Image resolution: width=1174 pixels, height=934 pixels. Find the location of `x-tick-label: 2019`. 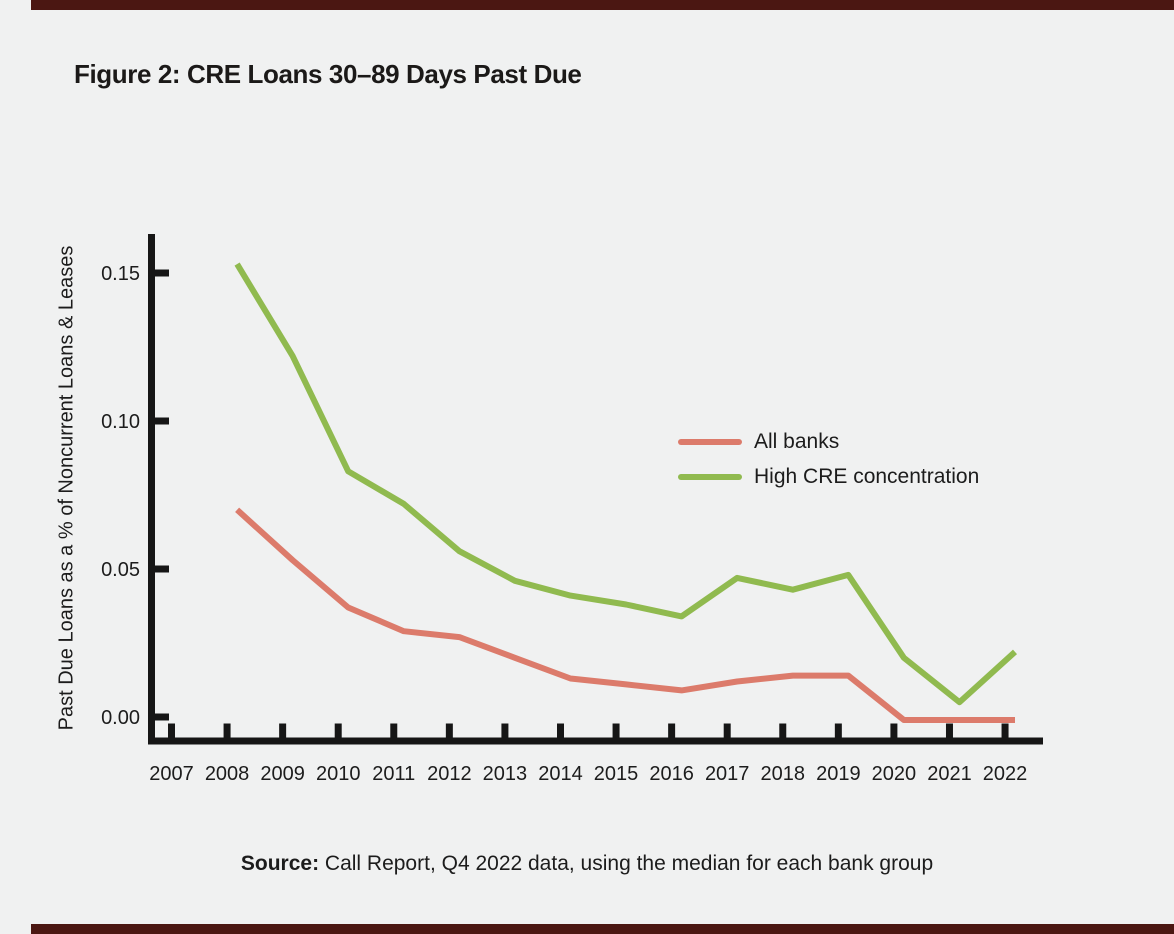

x-tick-label: 2019 is located at coordinates (838, 774).